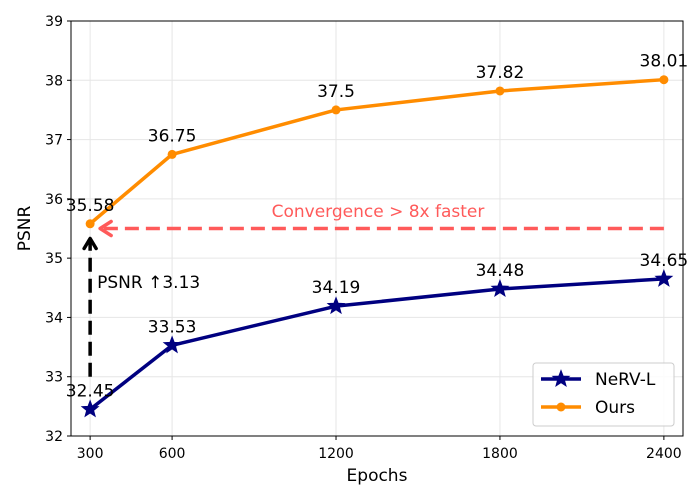 The width and height of the screenshot is (700, 500). What do you see at coordinates (336, 454) in the screenshot?
I see `x-tick-label: 1200` at bounding box center [336, 454].